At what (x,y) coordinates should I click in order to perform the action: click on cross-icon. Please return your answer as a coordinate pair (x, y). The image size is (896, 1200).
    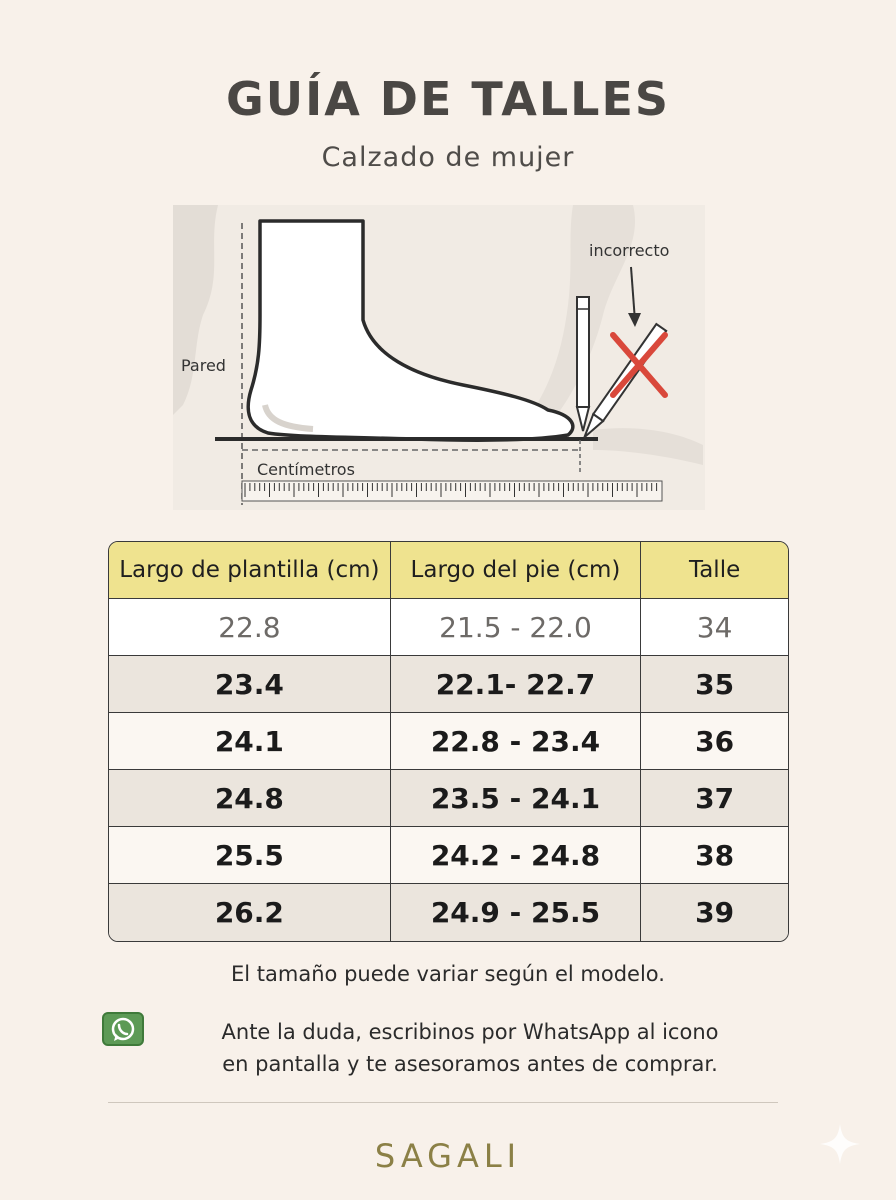
    Looking at the image, I should click on (639, 365).